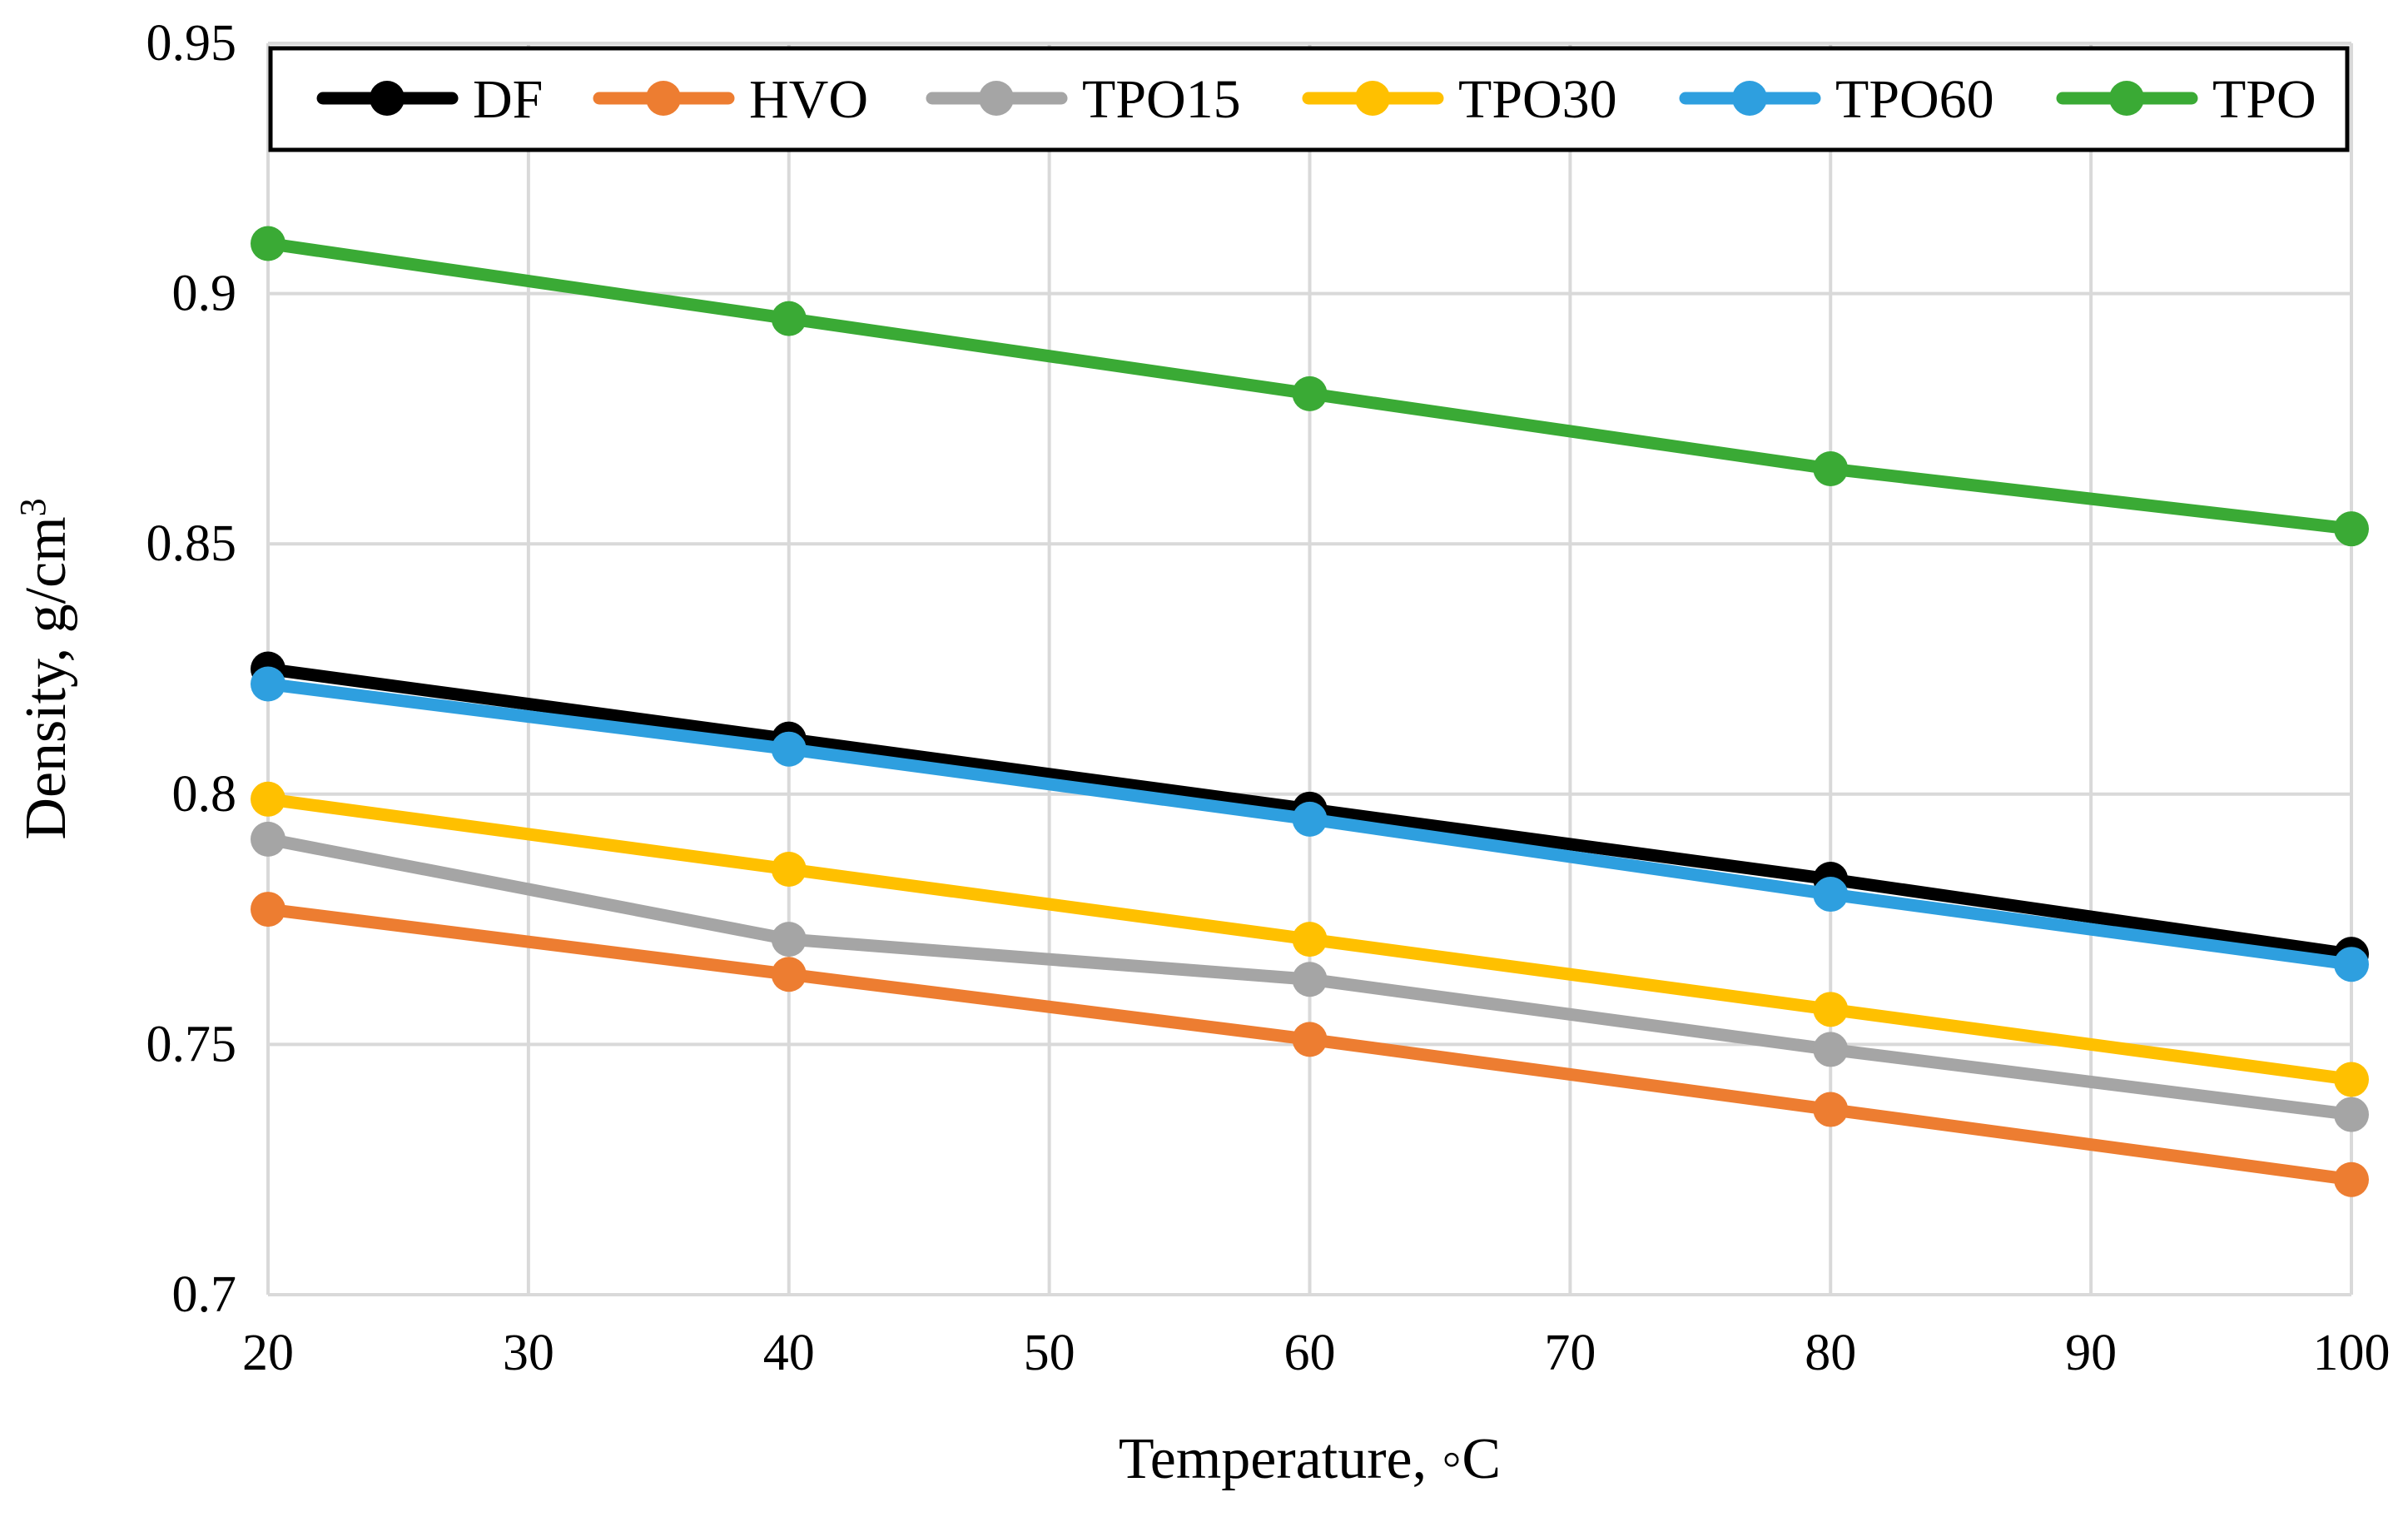  I want to click on x-tick-label: 90, so click(2091, 1353).